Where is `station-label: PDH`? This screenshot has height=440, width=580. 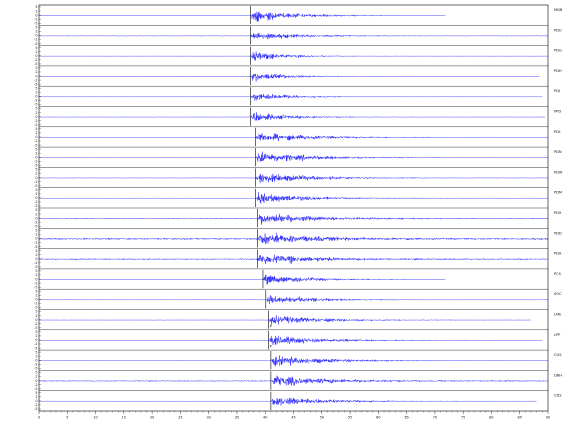 station-label: PDH is located at coordinates (558, 71).